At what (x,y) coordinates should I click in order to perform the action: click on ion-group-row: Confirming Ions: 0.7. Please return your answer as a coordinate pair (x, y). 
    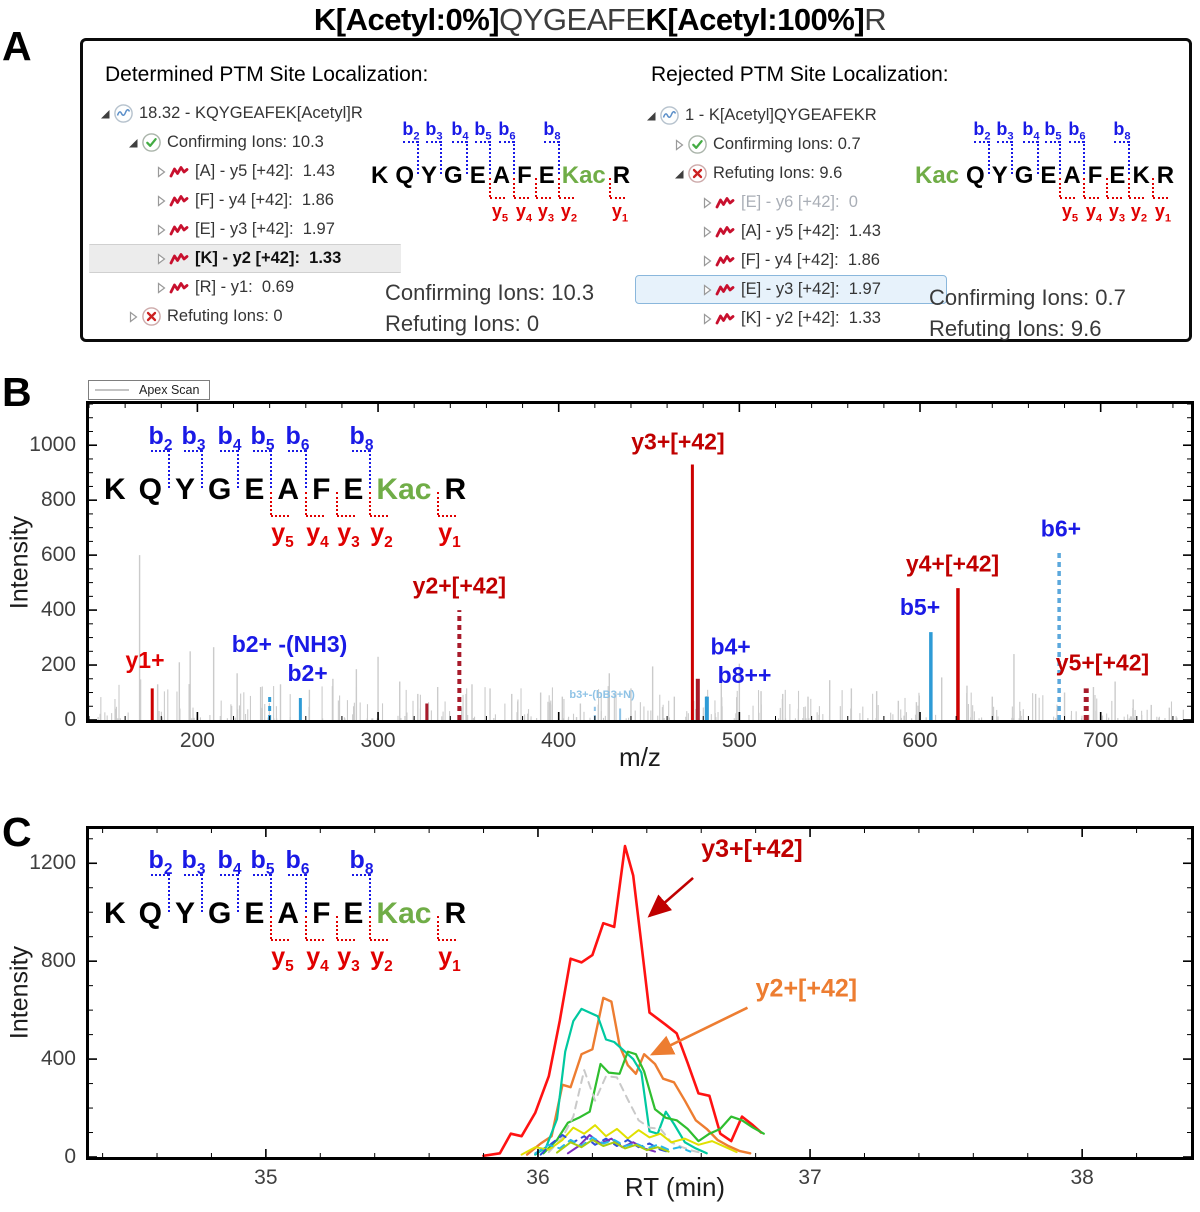
    Looking at the image, I should click on (791, 144).